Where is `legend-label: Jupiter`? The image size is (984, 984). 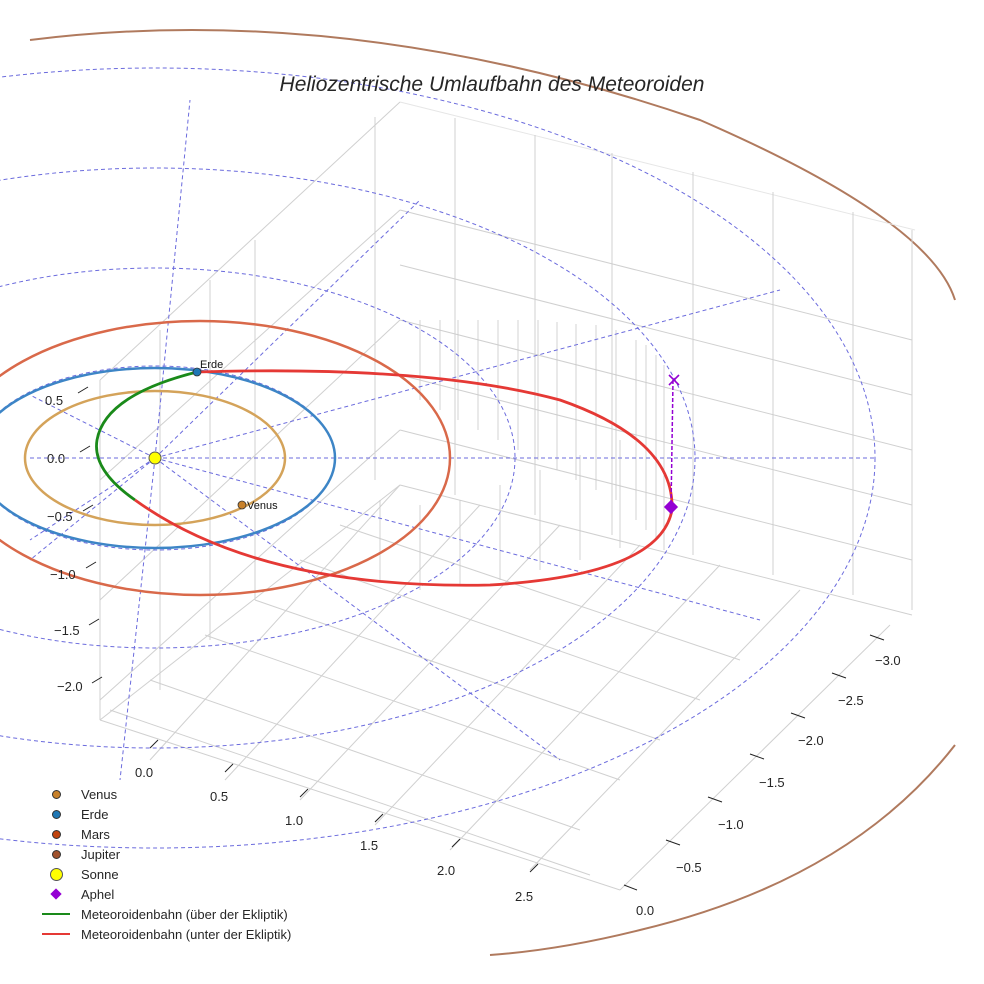 legend-label: Jupiter is located at coordinates (101, 854).